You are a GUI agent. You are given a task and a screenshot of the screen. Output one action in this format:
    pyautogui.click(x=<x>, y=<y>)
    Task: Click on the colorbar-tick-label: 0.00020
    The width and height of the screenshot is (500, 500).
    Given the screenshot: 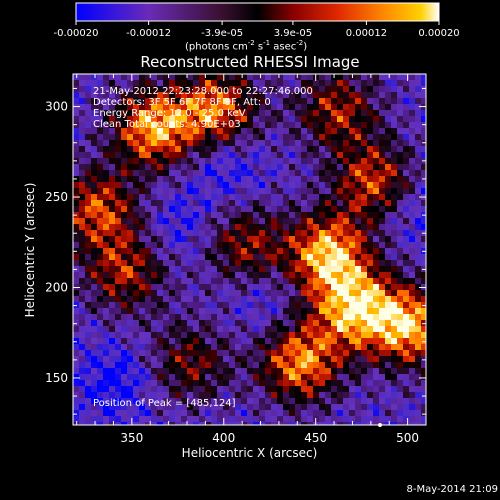 What is the action you would take?
    pyautogui.click(x=438, y=33)
    